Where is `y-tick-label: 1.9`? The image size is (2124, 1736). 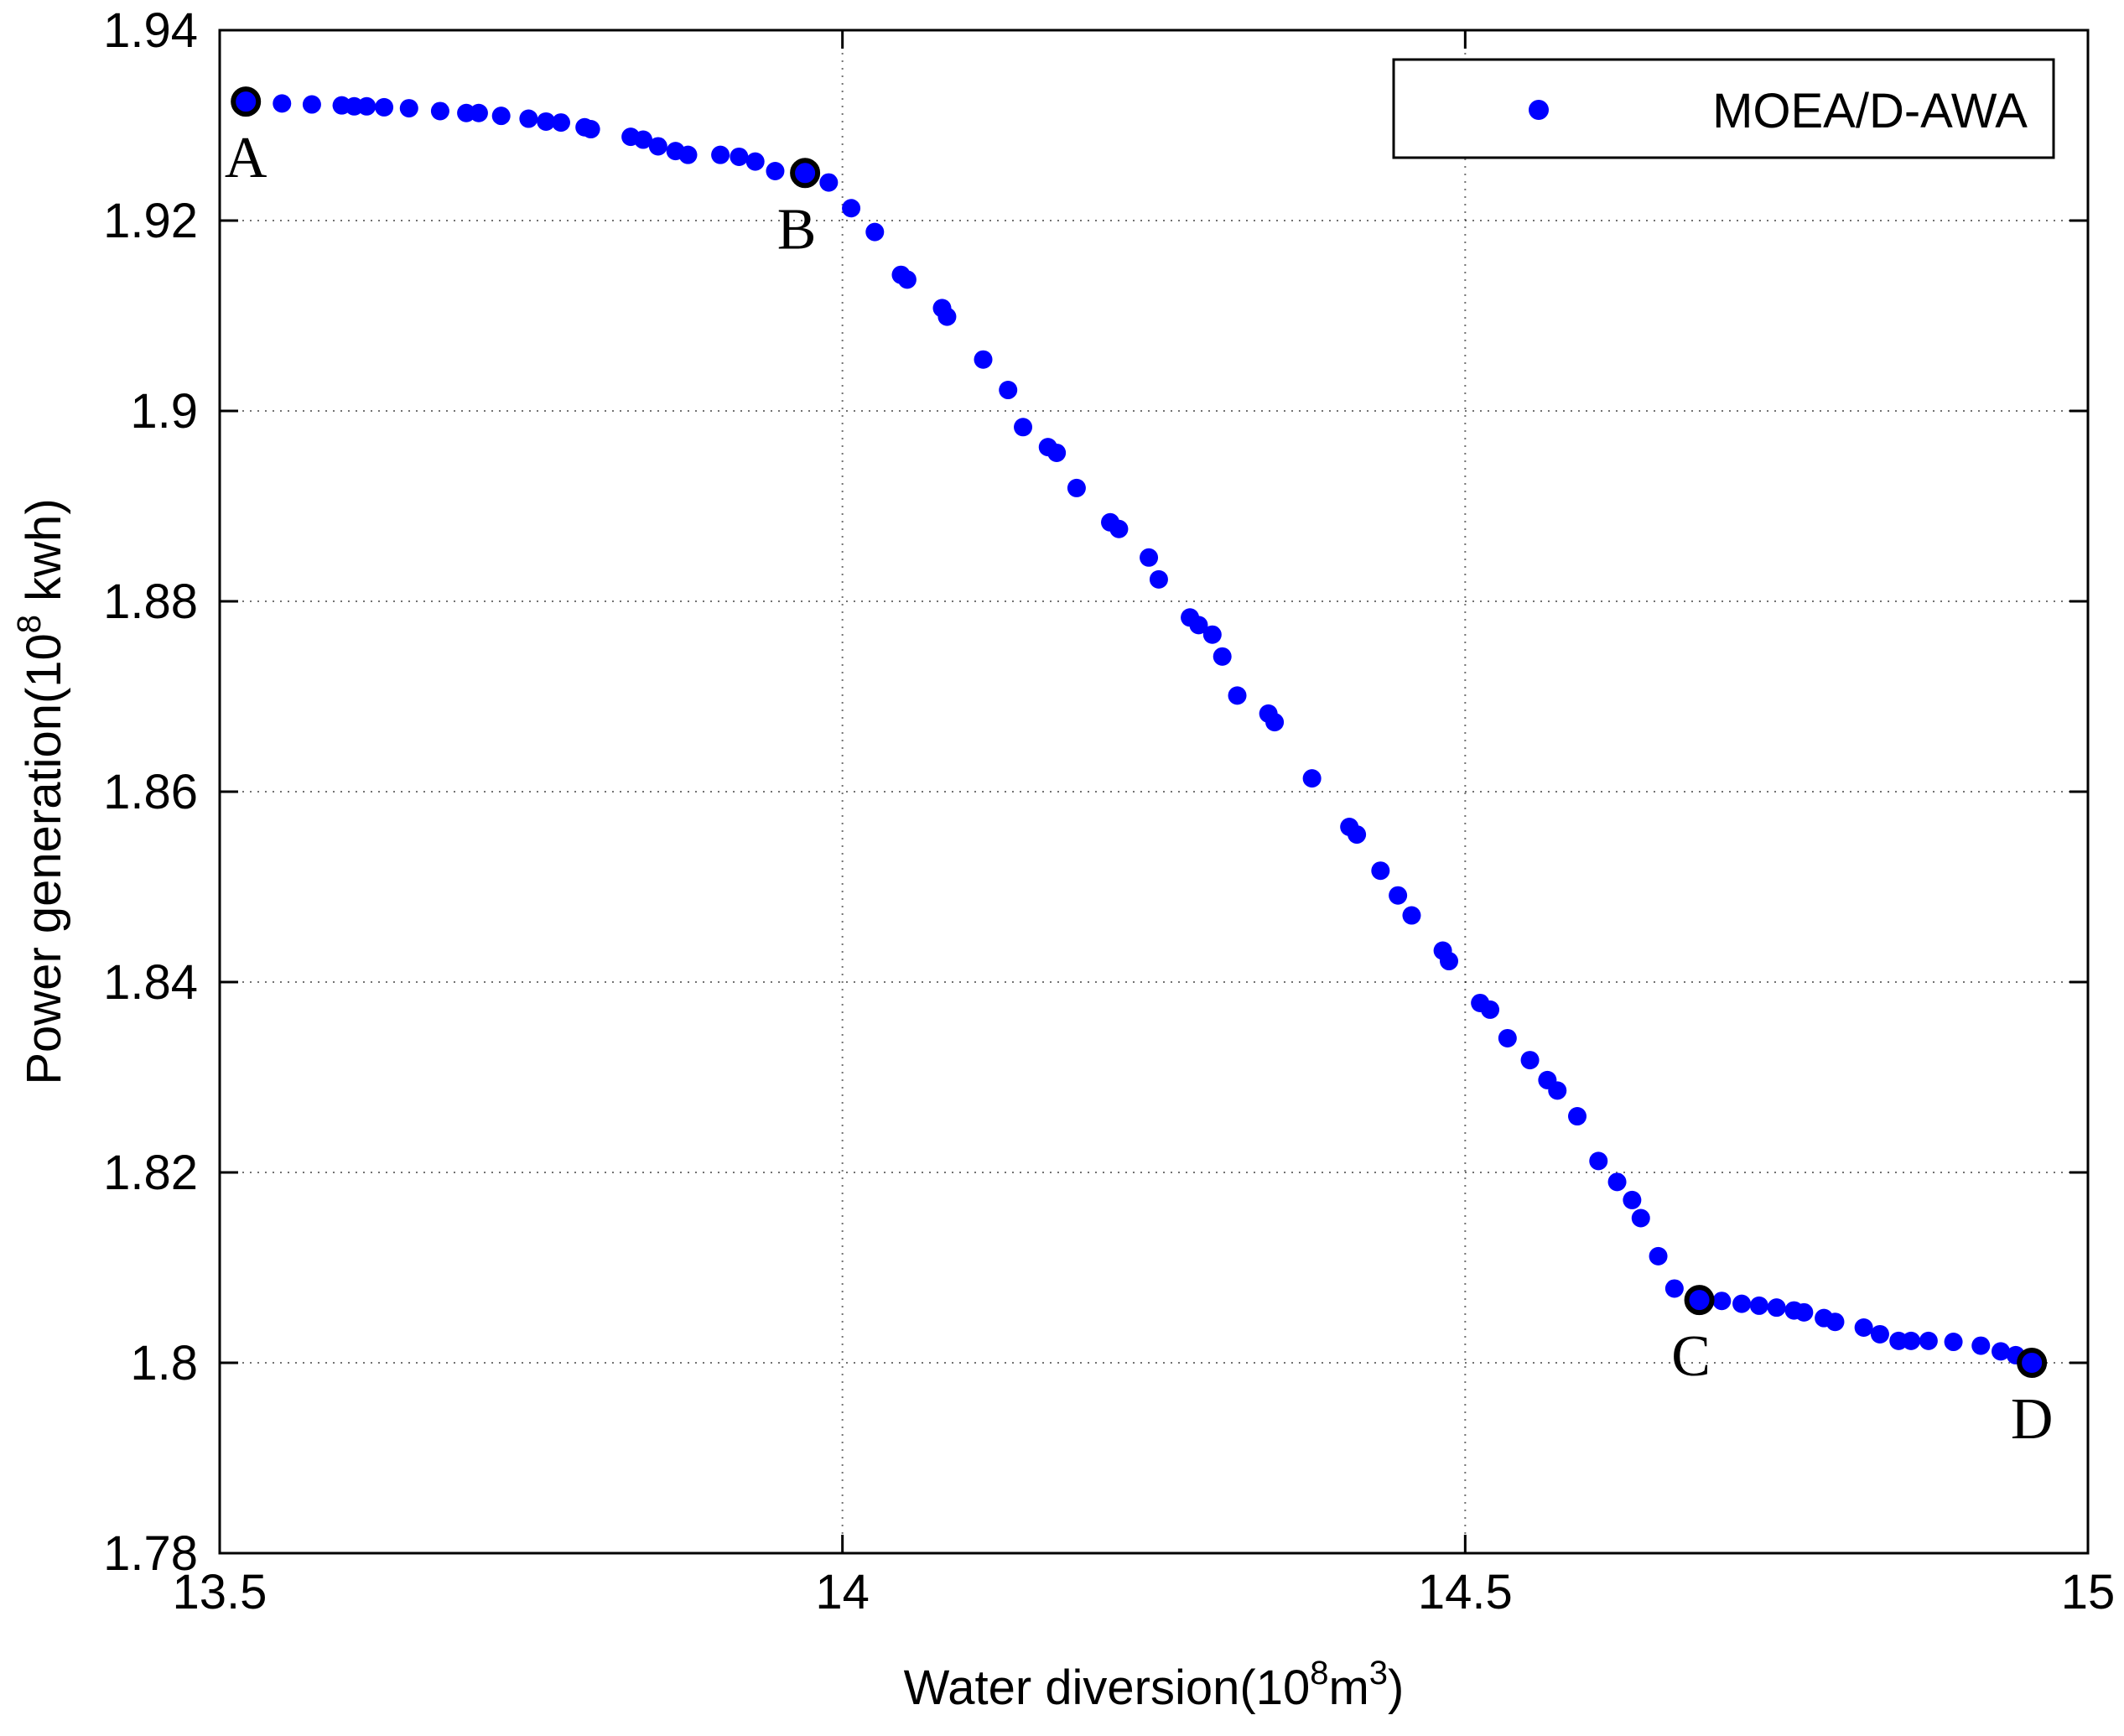 y-tick-label: 1.9 is located at coordinates (164, 412).